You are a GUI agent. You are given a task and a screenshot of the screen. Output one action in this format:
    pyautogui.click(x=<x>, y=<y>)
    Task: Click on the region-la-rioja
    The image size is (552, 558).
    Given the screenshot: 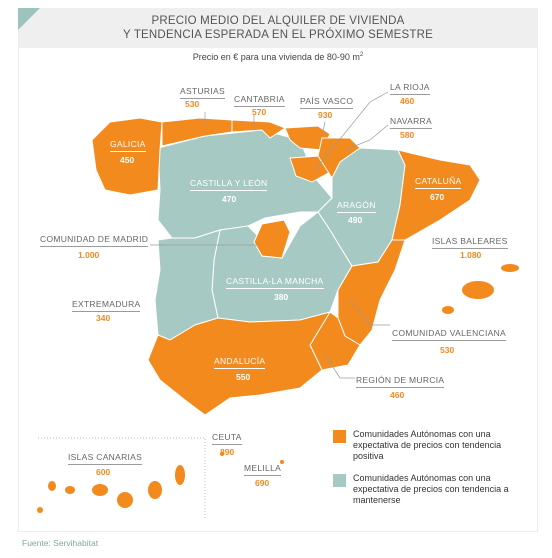 What is the action you would take?
    pyautogui.click(x=310, y=169)
    